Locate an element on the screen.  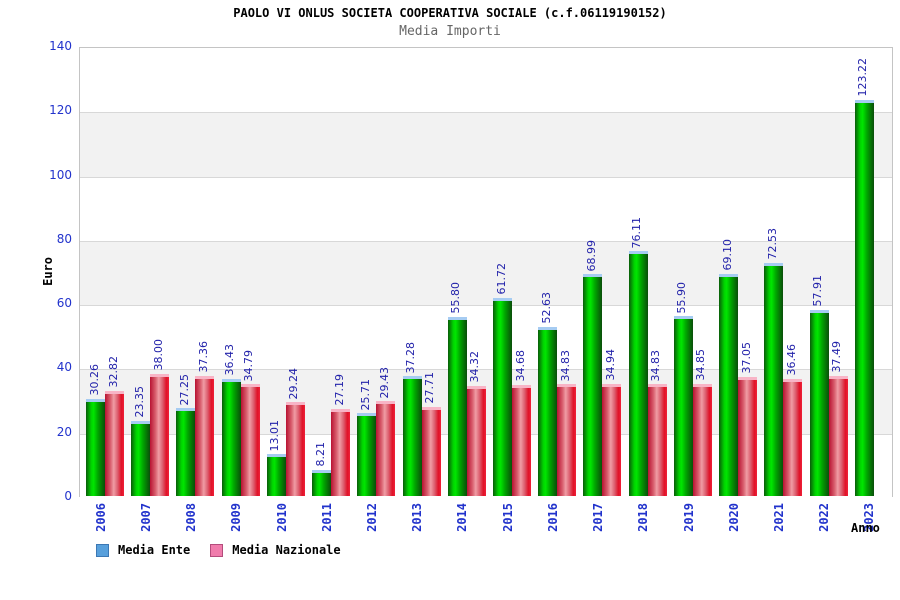
bar-media-nazionale-2020 is located at coordinates (748, 436).